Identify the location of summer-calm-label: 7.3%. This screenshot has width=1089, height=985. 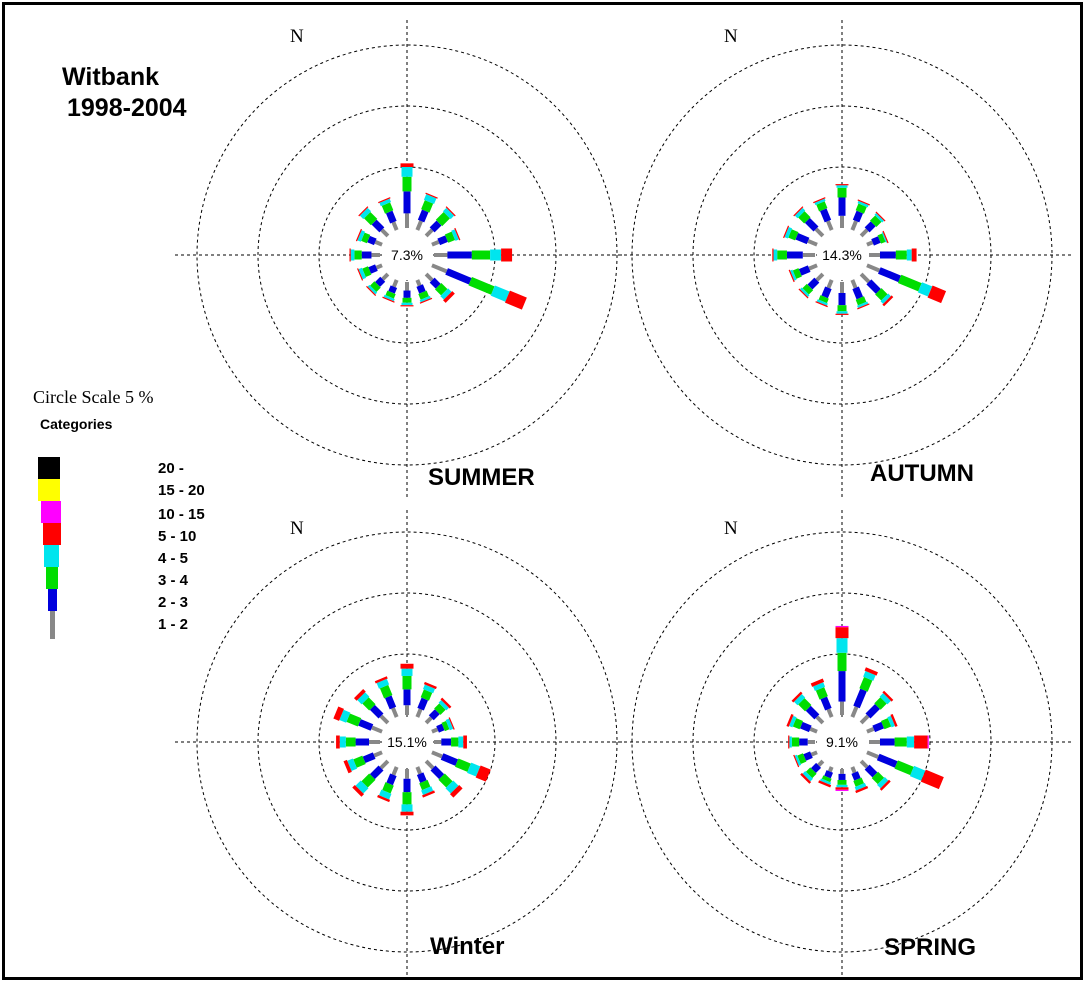
(407, 255).